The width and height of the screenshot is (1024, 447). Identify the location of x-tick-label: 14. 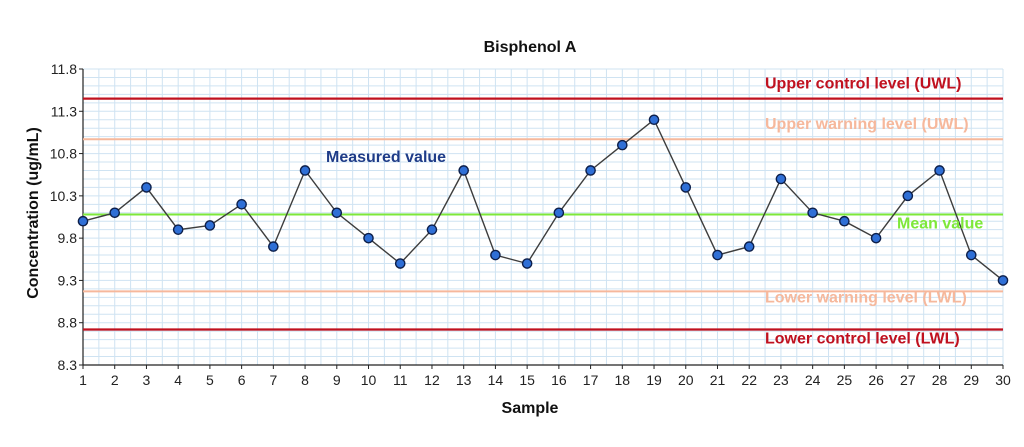
(496, 380).